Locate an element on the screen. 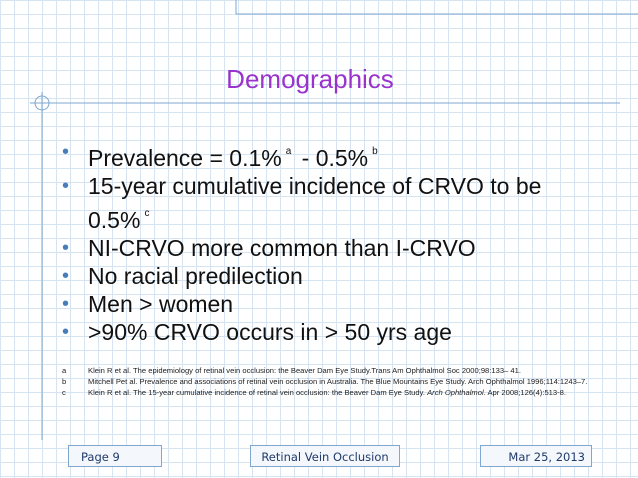 The image size is (638, 478). text: >90% CRVO occurs in > 50 yrs age is located at coordinates (270, 332).